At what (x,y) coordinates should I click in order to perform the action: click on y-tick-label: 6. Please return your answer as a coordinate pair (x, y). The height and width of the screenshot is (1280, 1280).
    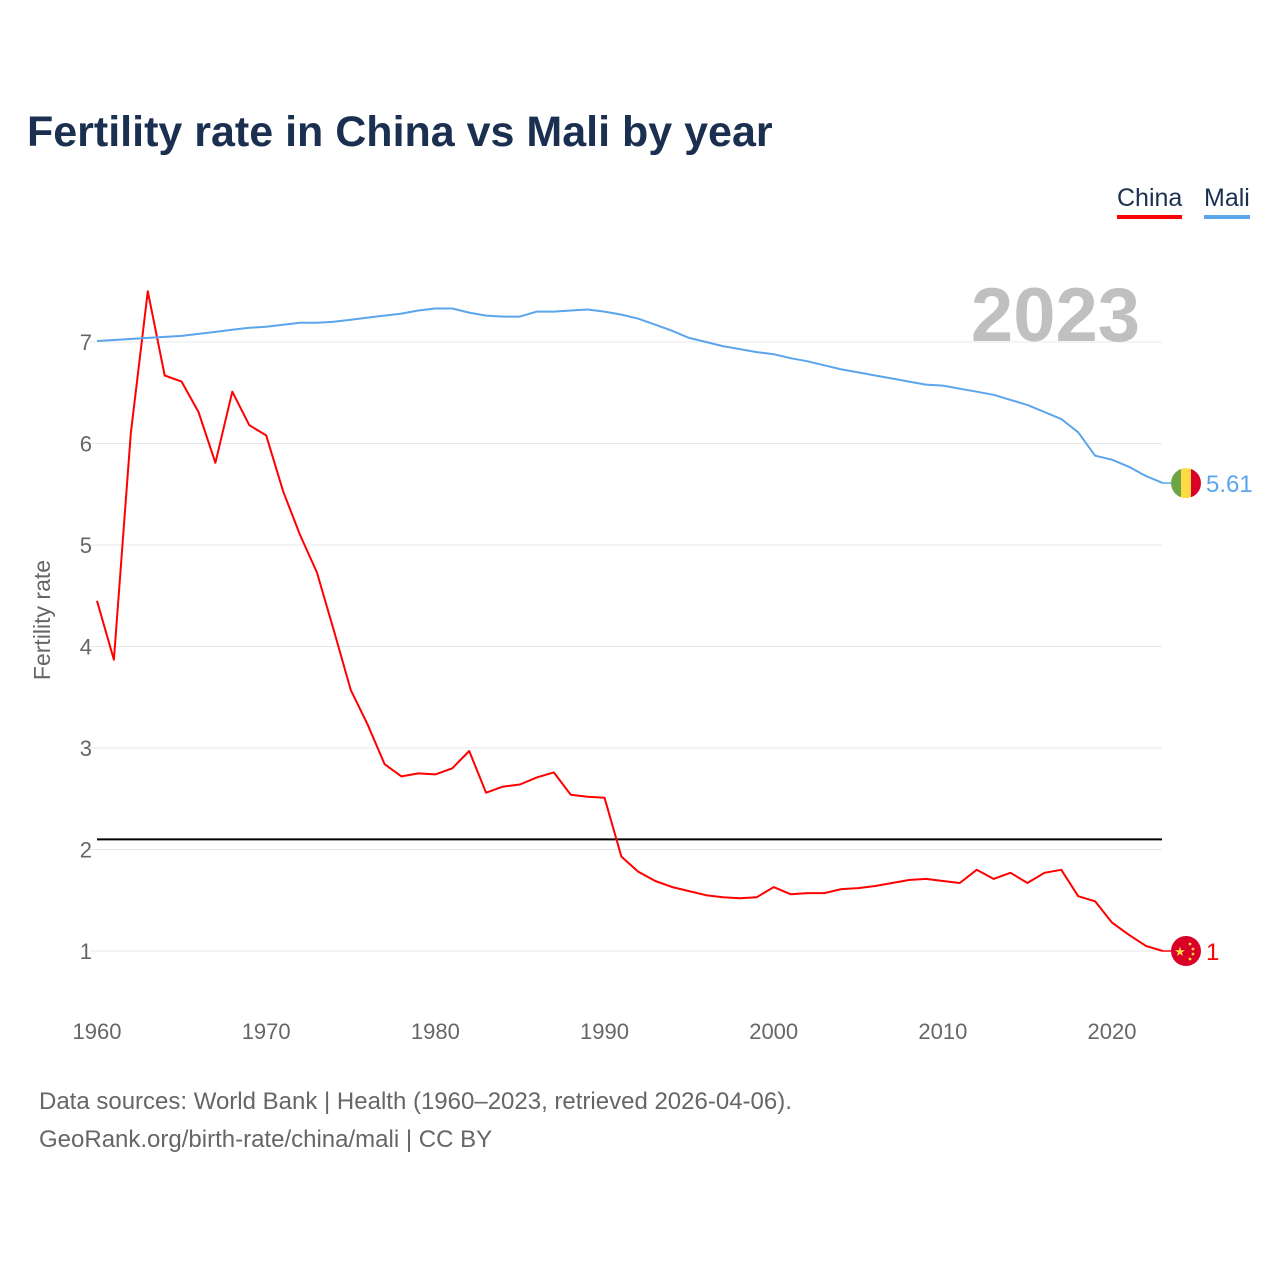
    Looking at the image, I should click on (86, 444).